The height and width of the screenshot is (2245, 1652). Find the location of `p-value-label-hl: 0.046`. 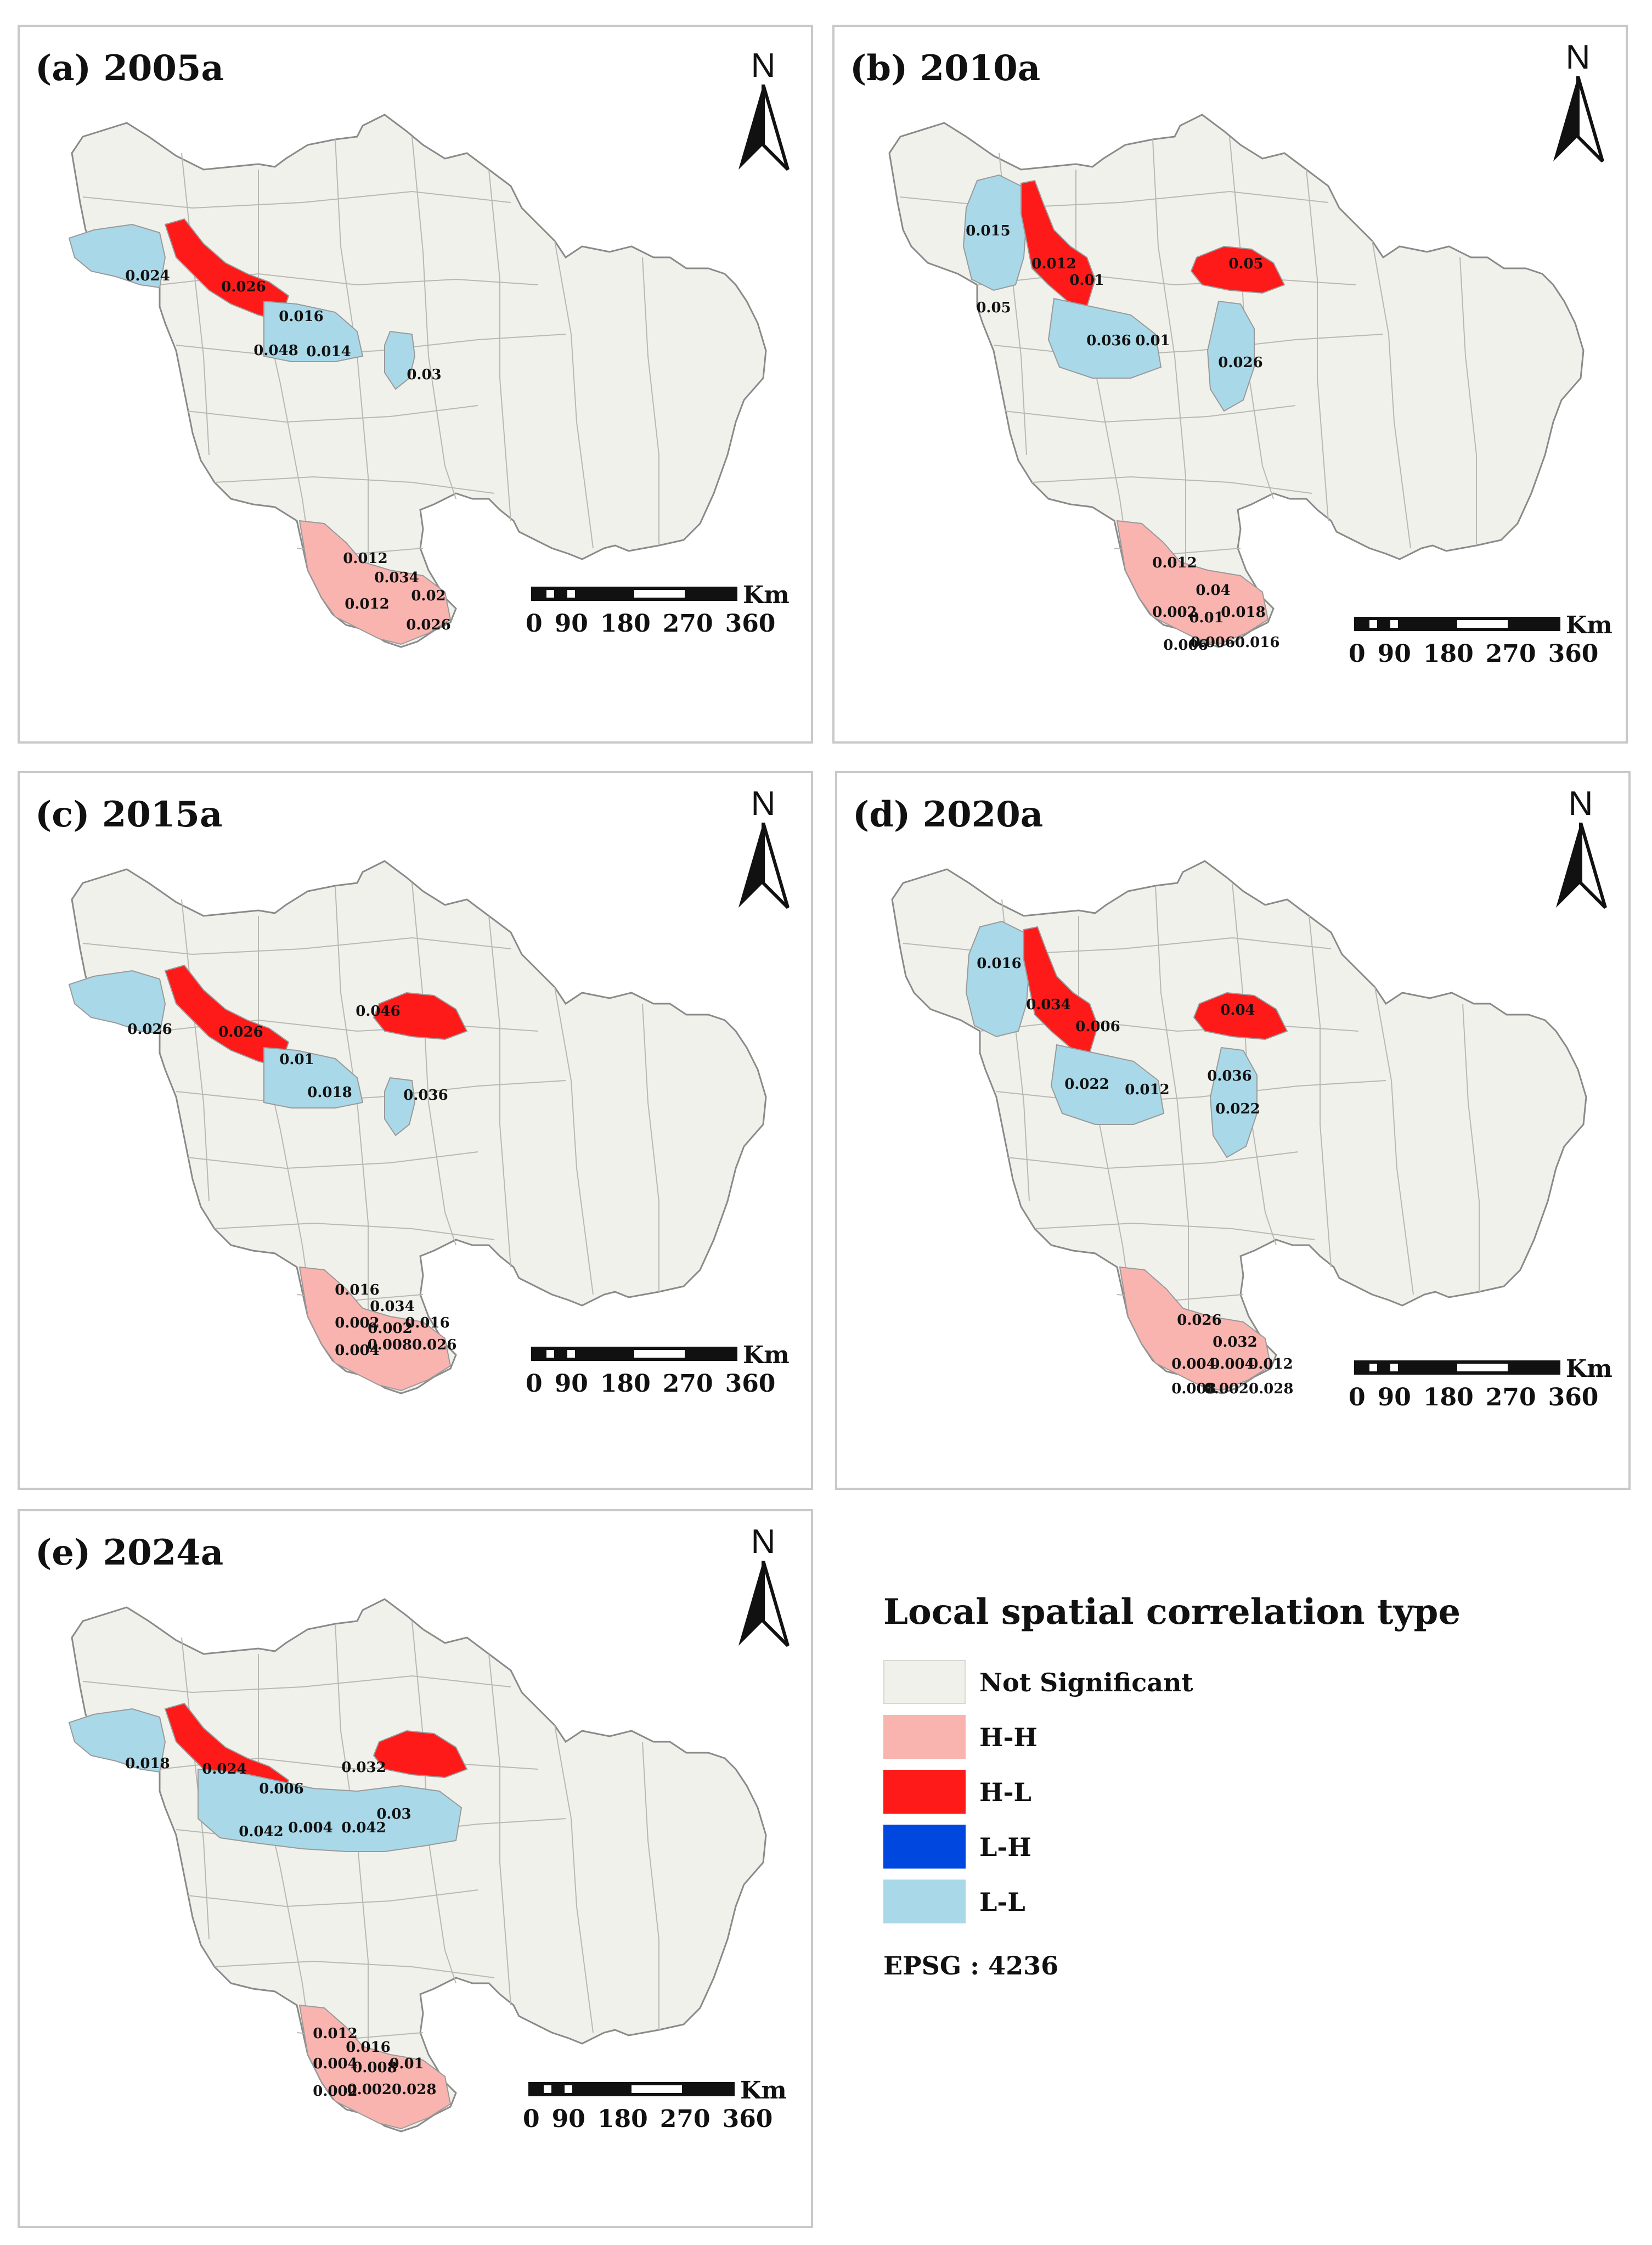

p-value-label-hl: 0.046 is located at coordinates (378, 1011).